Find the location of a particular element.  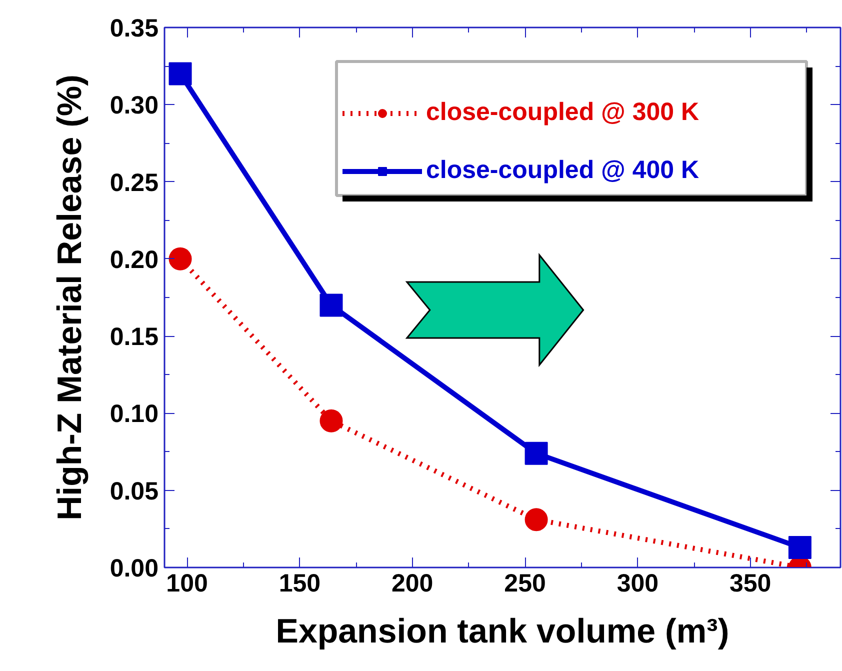

x-tick-label: 200 is located at coordinates (413, 584).